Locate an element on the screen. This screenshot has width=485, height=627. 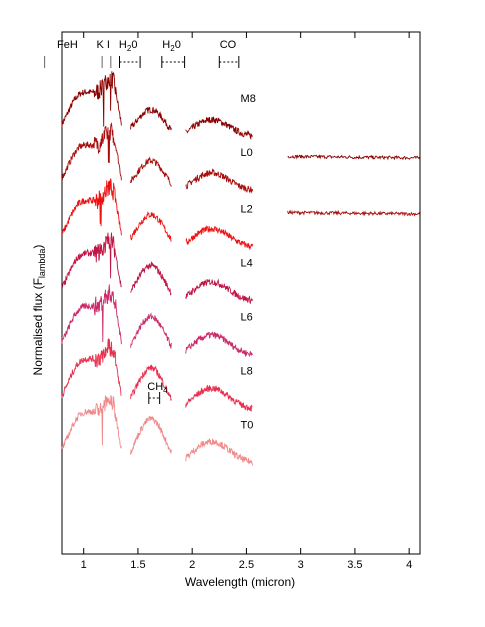
series-label-l8: L8 is located at coordinates (247, 372).